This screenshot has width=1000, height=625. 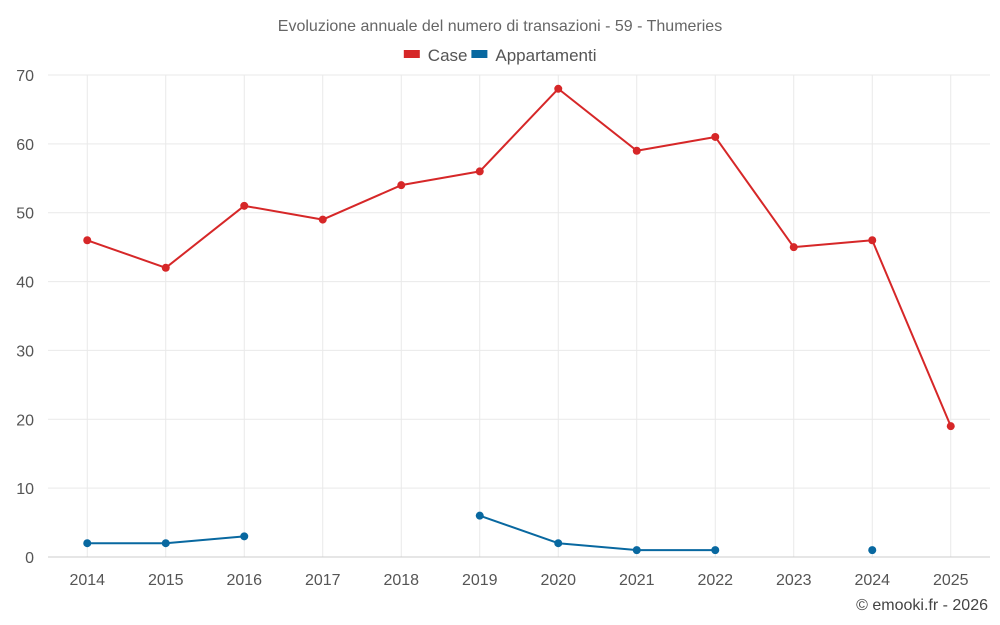 What do you see at coordinates (401, 580) in the screenshot?
I see `x-tick-label: 2018` at bounding box center [401, 580].